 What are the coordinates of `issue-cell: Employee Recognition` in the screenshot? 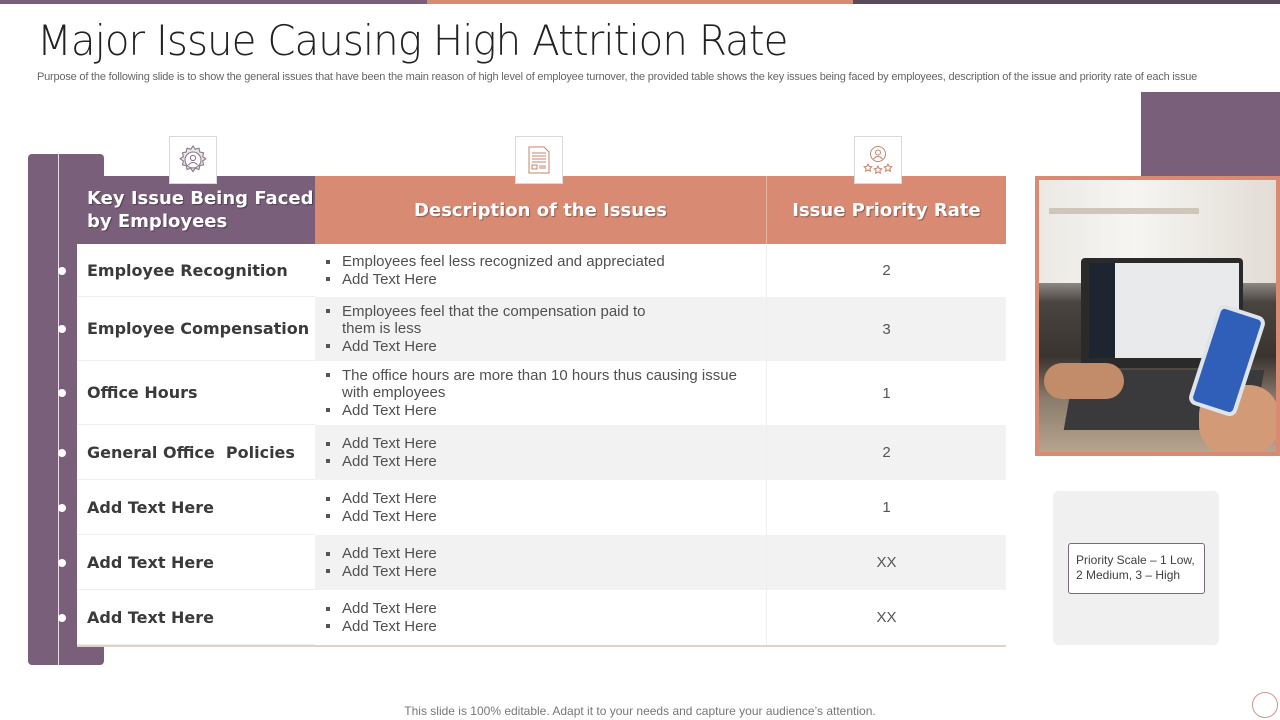 It's located at (196, 270).